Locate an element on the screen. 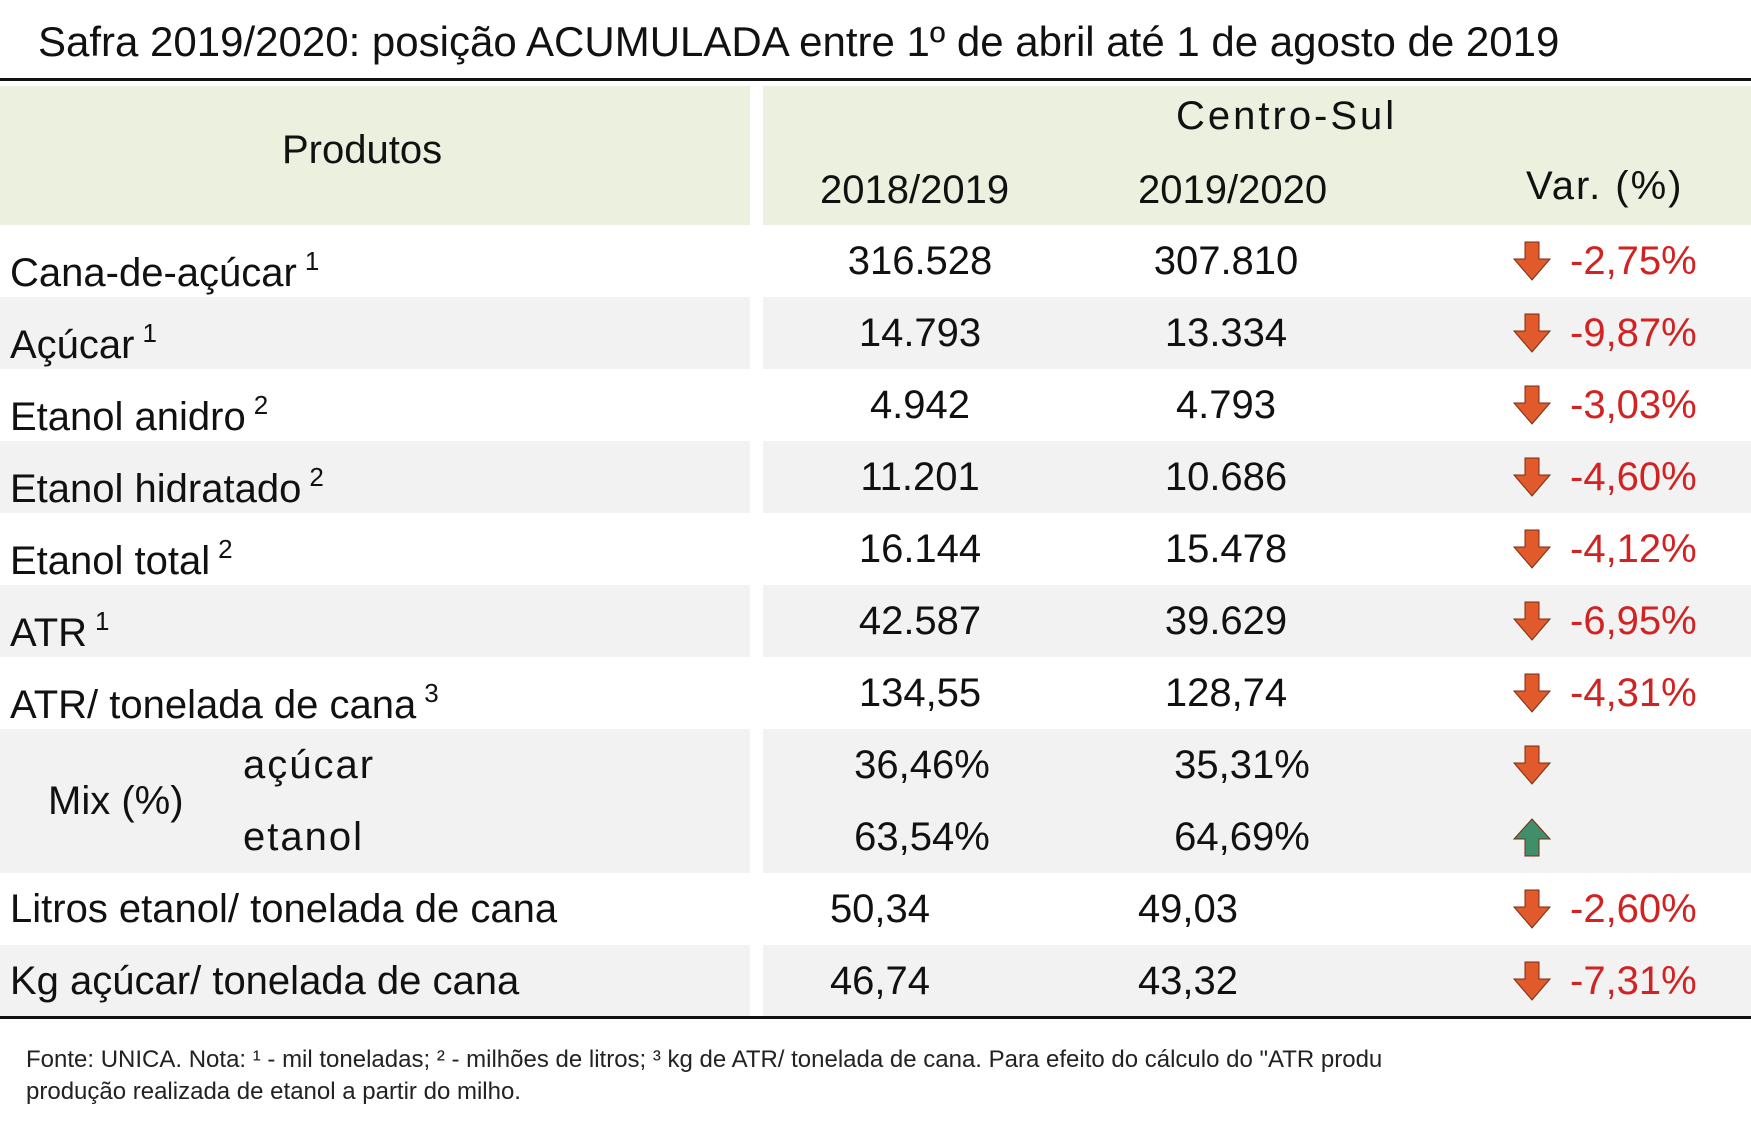 This screenshot has height=1122, width=1751. row-label: Etanol hidratado 2 is located at coordinates (167, 483).